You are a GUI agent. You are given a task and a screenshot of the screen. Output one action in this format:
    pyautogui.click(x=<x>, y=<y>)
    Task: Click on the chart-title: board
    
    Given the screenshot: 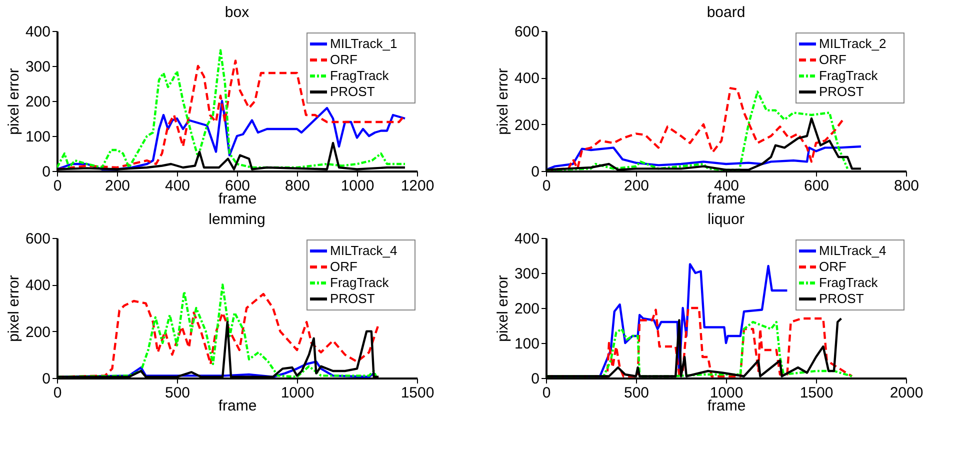 What is the action you would take?
    pyautogui.click(x=726, y=12)
    